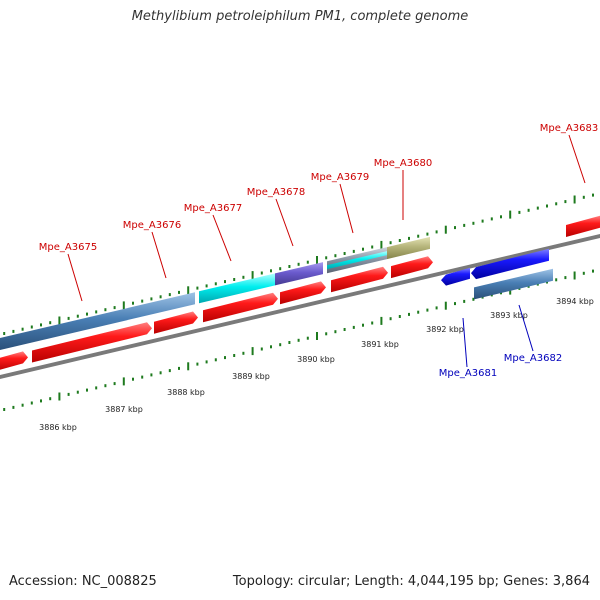 The image size is (600, 600). I want to click on feature-bar-A3680, so click(408, 248).